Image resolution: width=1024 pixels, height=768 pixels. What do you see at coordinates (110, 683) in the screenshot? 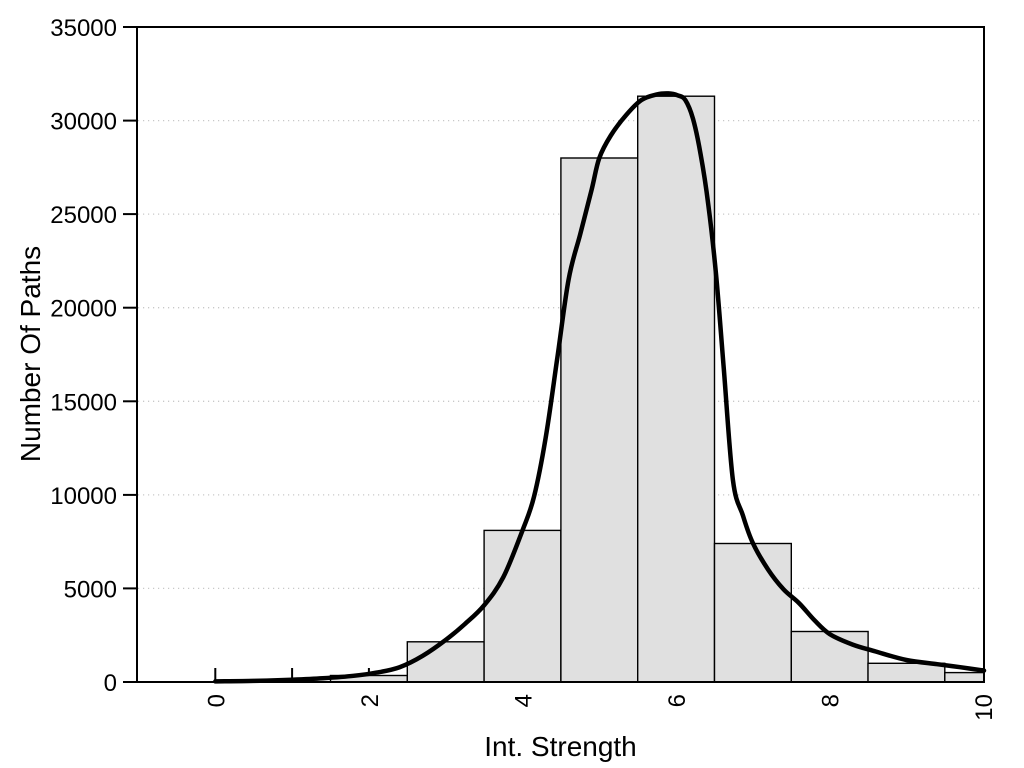
I see `y-tick-label: 0` at bounding box center [110, 683].